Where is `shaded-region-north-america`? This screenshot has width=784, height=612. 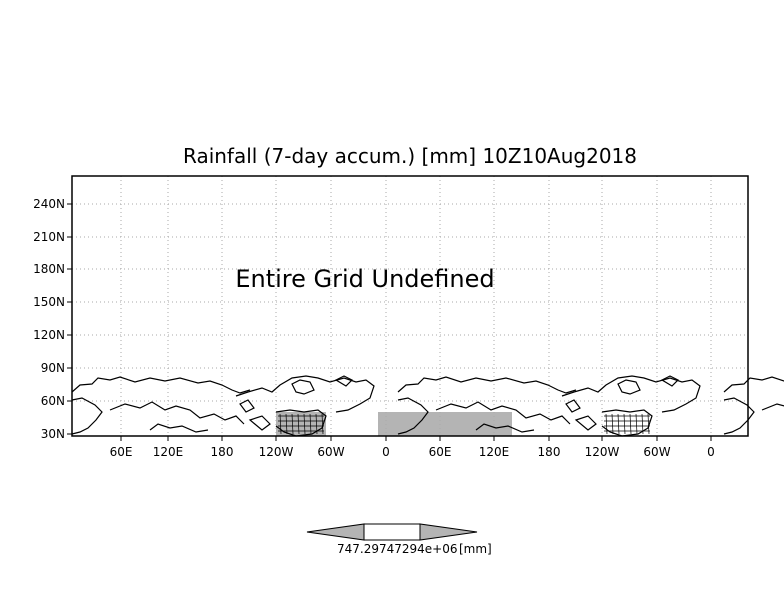
shaded-region-north-america is located at coordinates (301, 424).